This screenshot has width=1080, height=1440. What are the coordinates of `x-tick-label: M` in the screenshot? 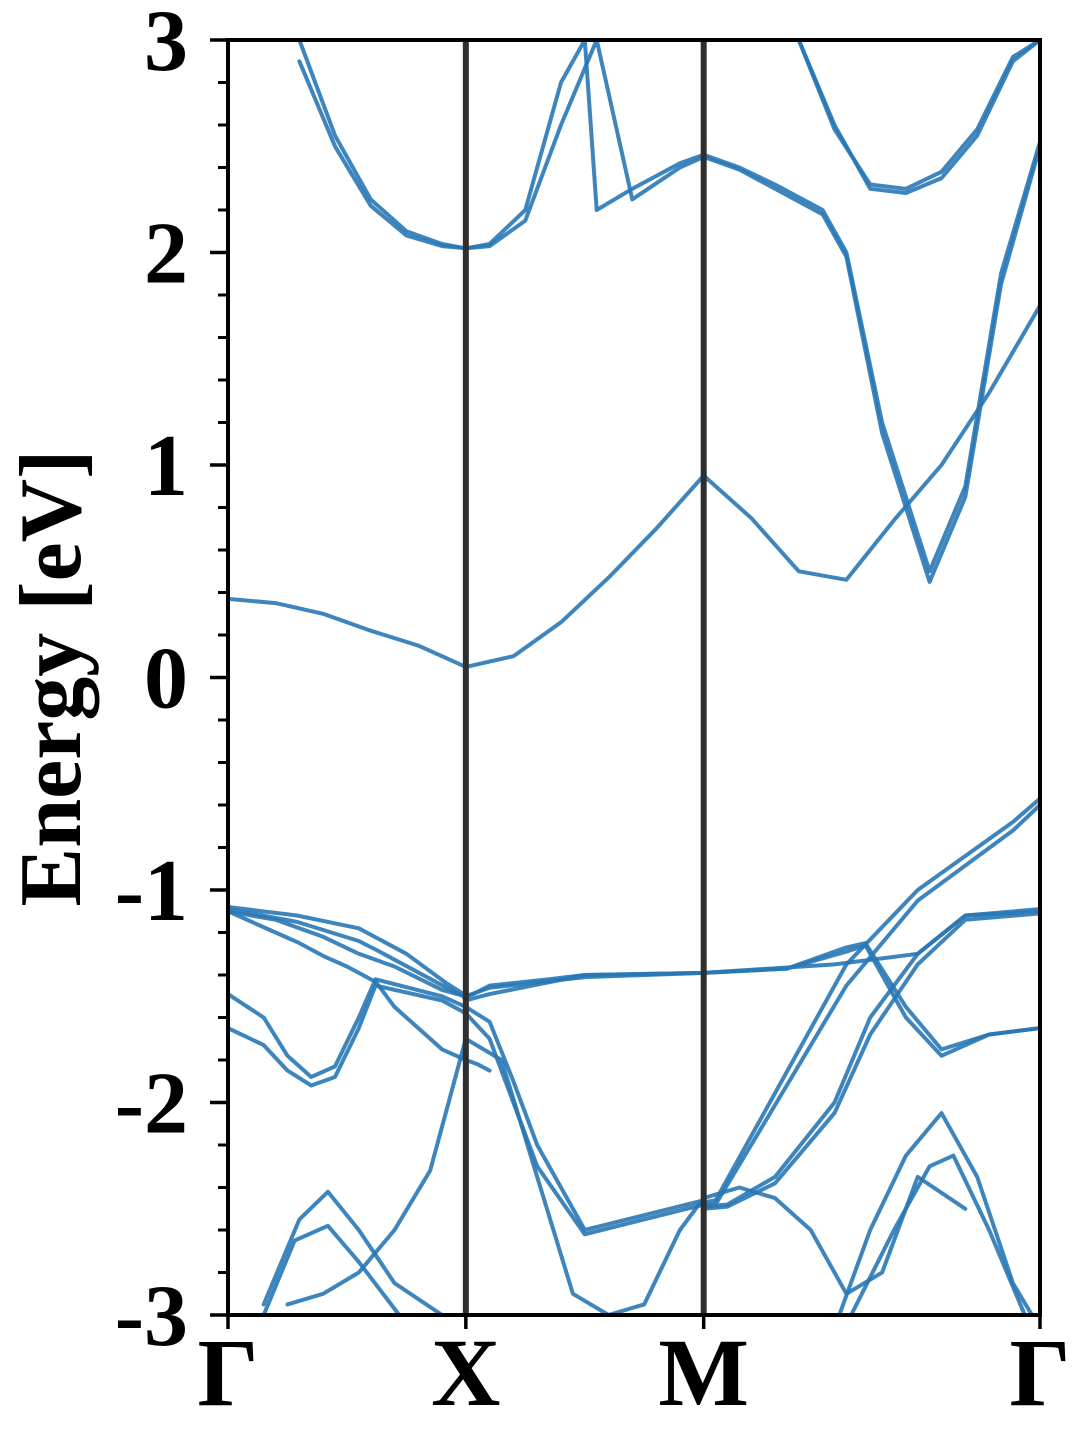 It's located at (703, 1372).